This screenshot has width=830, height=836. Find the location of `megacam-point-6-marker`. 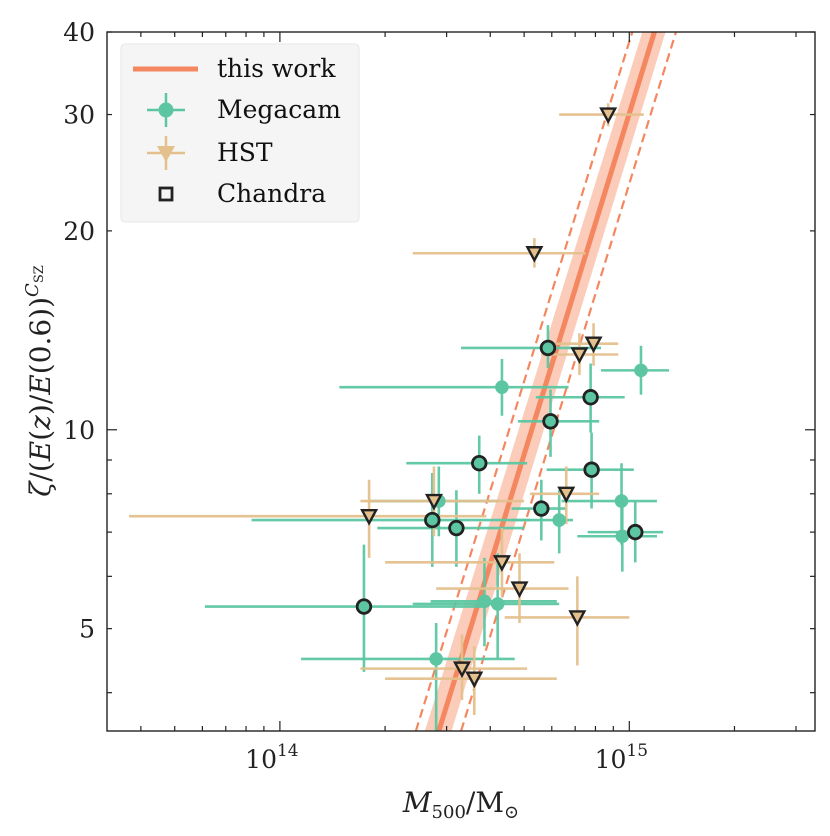

megacam-point-6-marker is located at coordinates (484, 601).